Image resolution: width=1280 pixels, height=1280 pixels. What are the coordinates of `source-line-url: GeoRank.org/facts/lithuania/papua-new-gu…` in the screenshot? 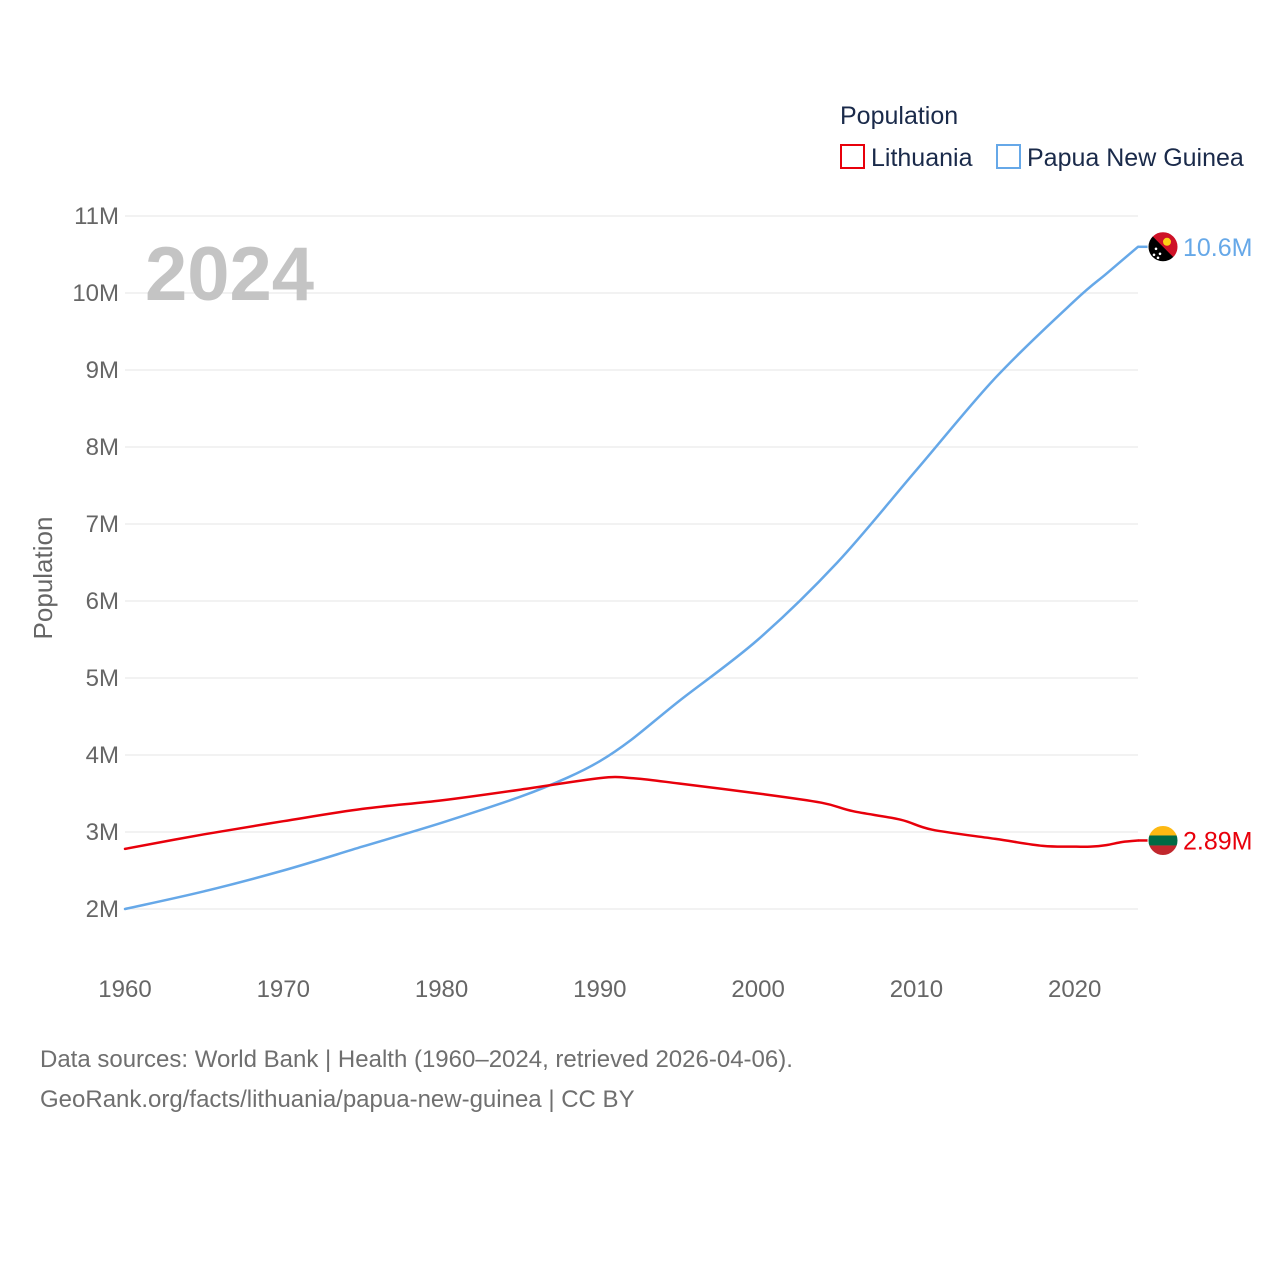 It's located at (337, 1099).